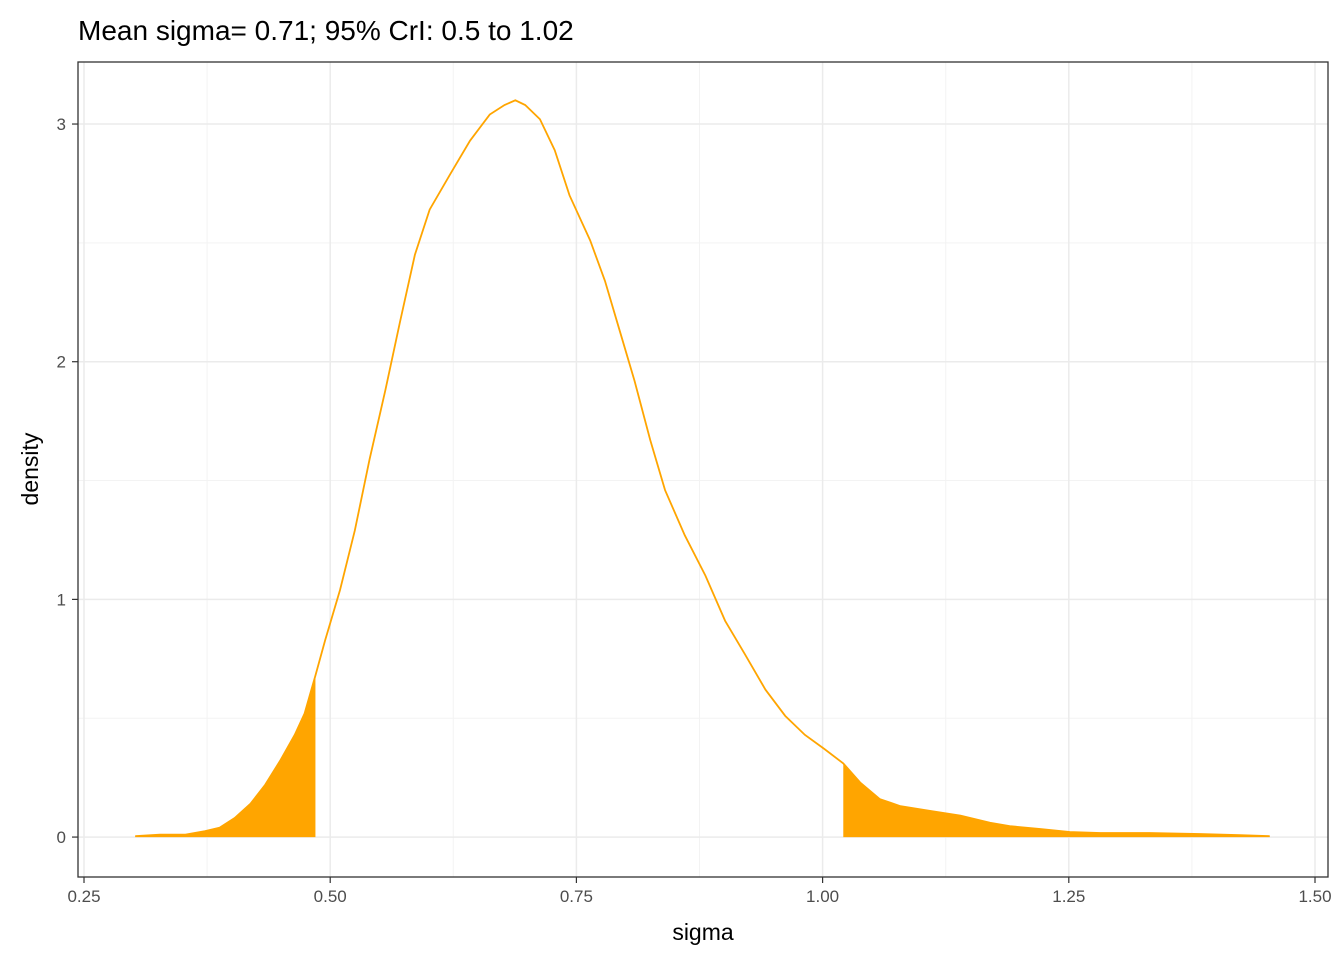  What do you see at coordinates (822, 896) in the screenshot?
I see `x-tick-label: 1.00` at bounding box center [822, 896].